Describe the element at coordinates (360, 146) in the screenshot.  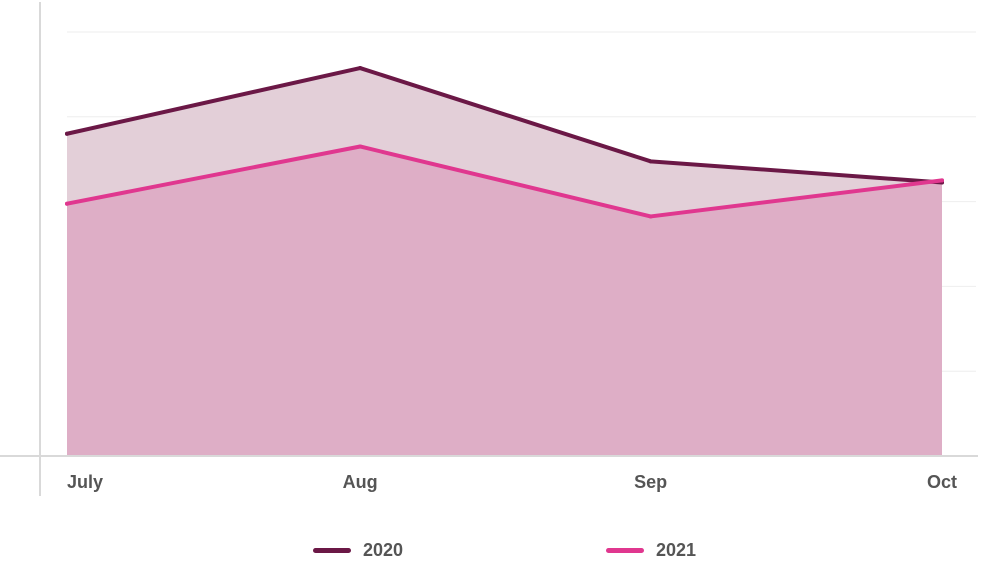
I see `point-2021-Aug` at that location.